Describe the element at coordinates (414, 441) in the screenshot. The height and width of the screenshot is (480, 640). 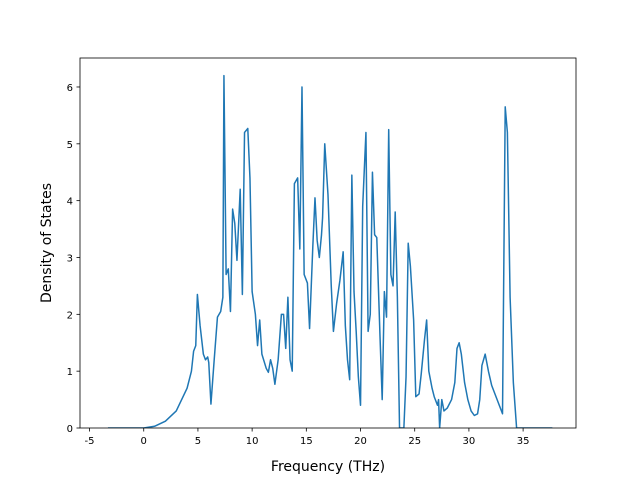
I see `x-tick-label: 25` at that location.